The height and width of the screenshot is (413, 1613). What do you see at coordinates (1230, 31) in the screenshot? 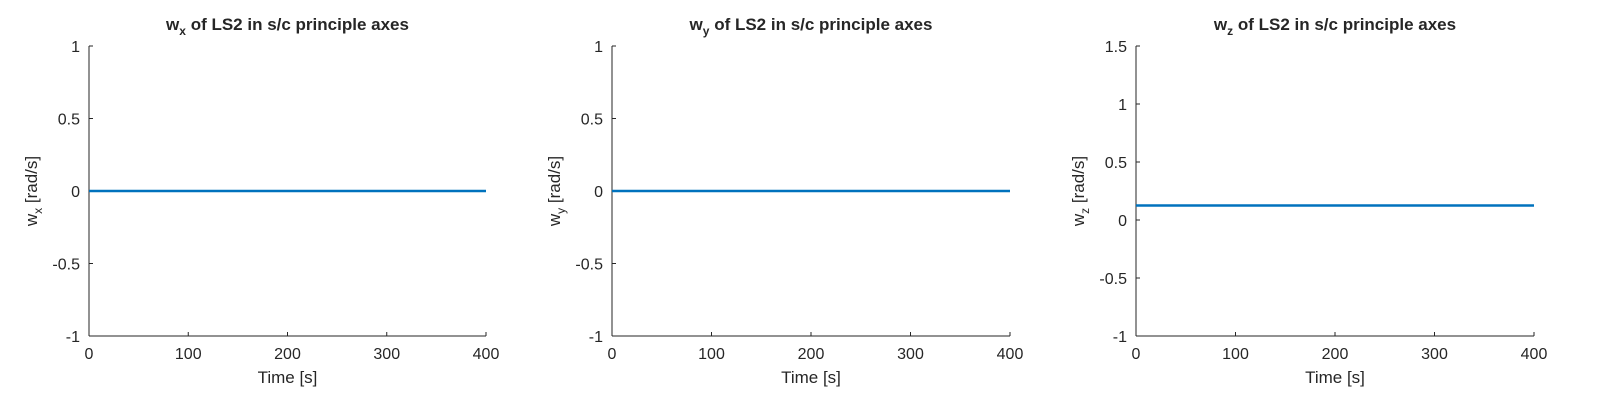
I see `chart-title-subscript: z` at bounding box center [1230, 31].